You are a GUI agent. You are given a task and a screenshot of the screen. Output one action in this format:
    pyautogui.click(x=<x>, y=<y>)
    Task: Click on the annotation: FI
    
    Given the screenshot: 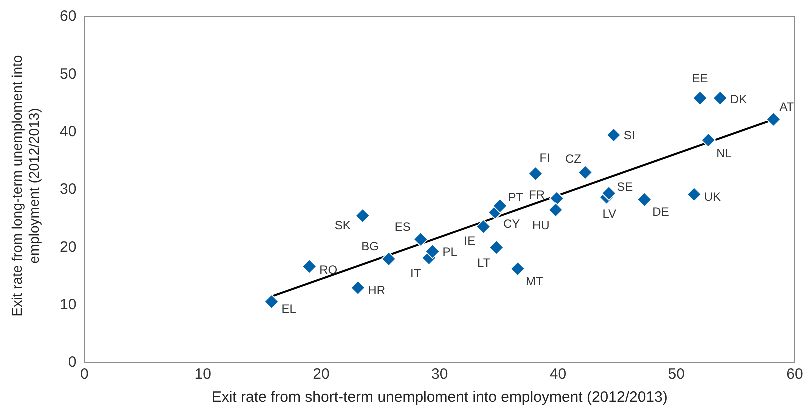 What is the action you would take?
    pyautogui.click(x=545, y=158)
    